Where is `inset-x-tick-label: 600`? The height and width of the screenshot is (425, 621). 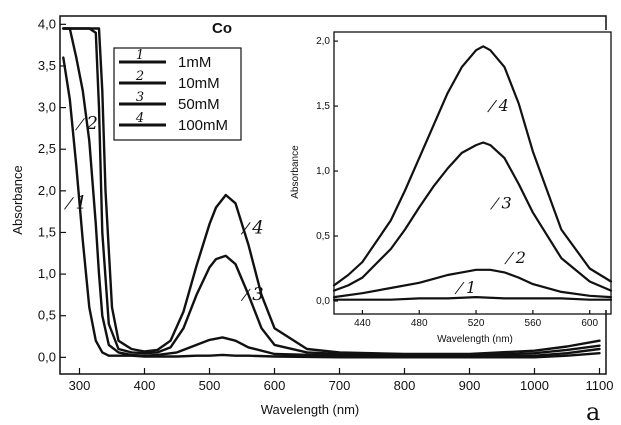
inset-x-tick-label: 600 is located at coordinates (589, 323).